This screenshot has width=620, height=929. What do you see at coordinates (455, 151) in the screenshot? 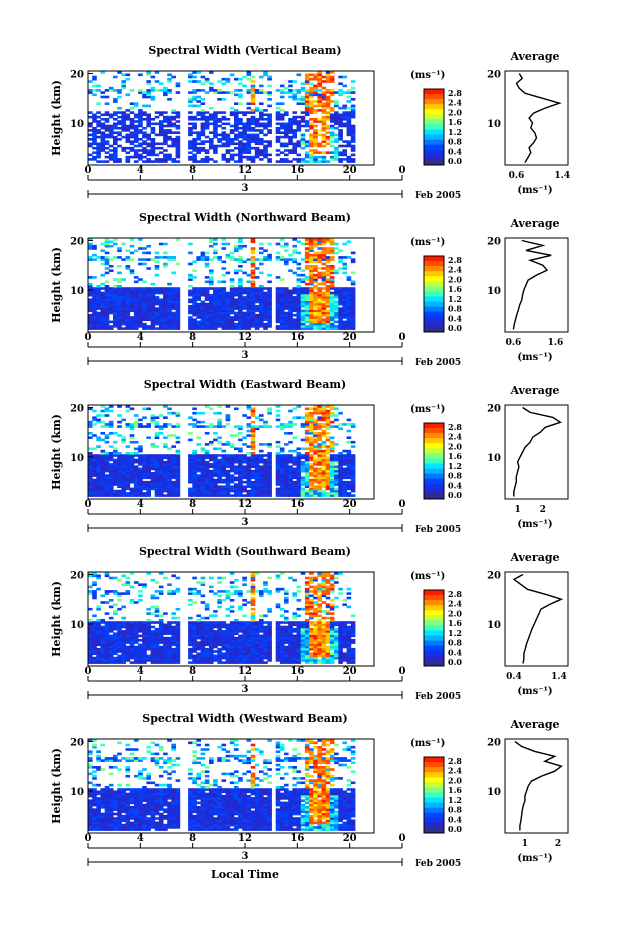
I see `colorbar-tick-label: 0.4` at bounding box center [455, 151].